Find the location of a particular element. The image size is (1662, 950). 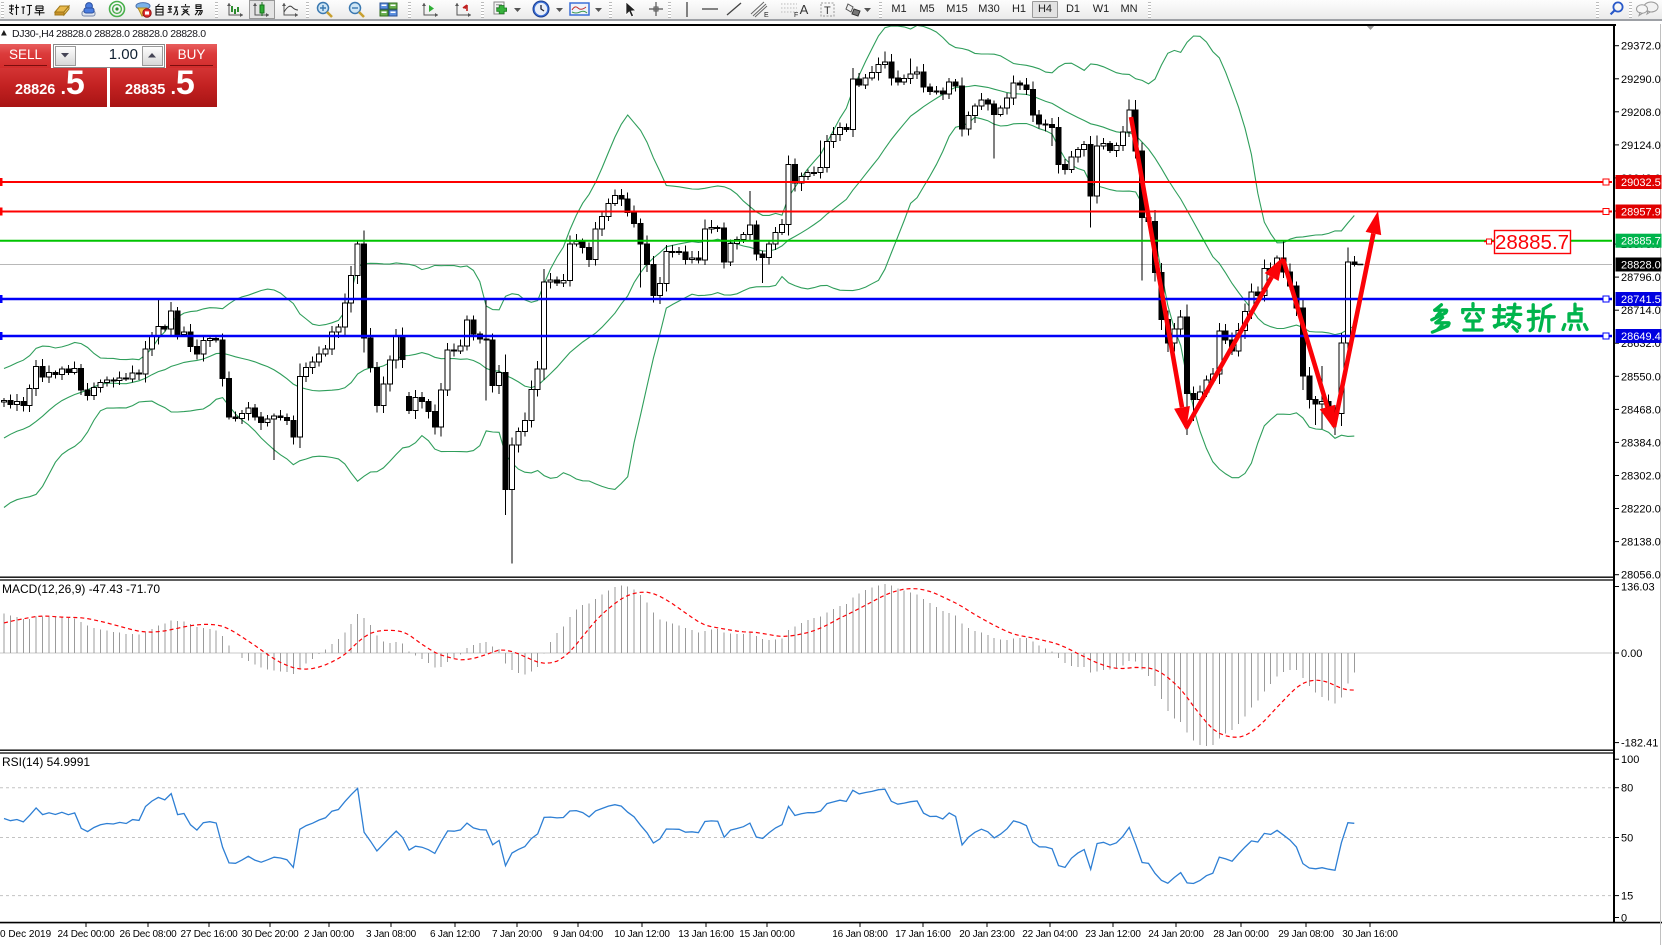

svg-text: 17 Jan 16:00 is located at coordinates (923, 934).